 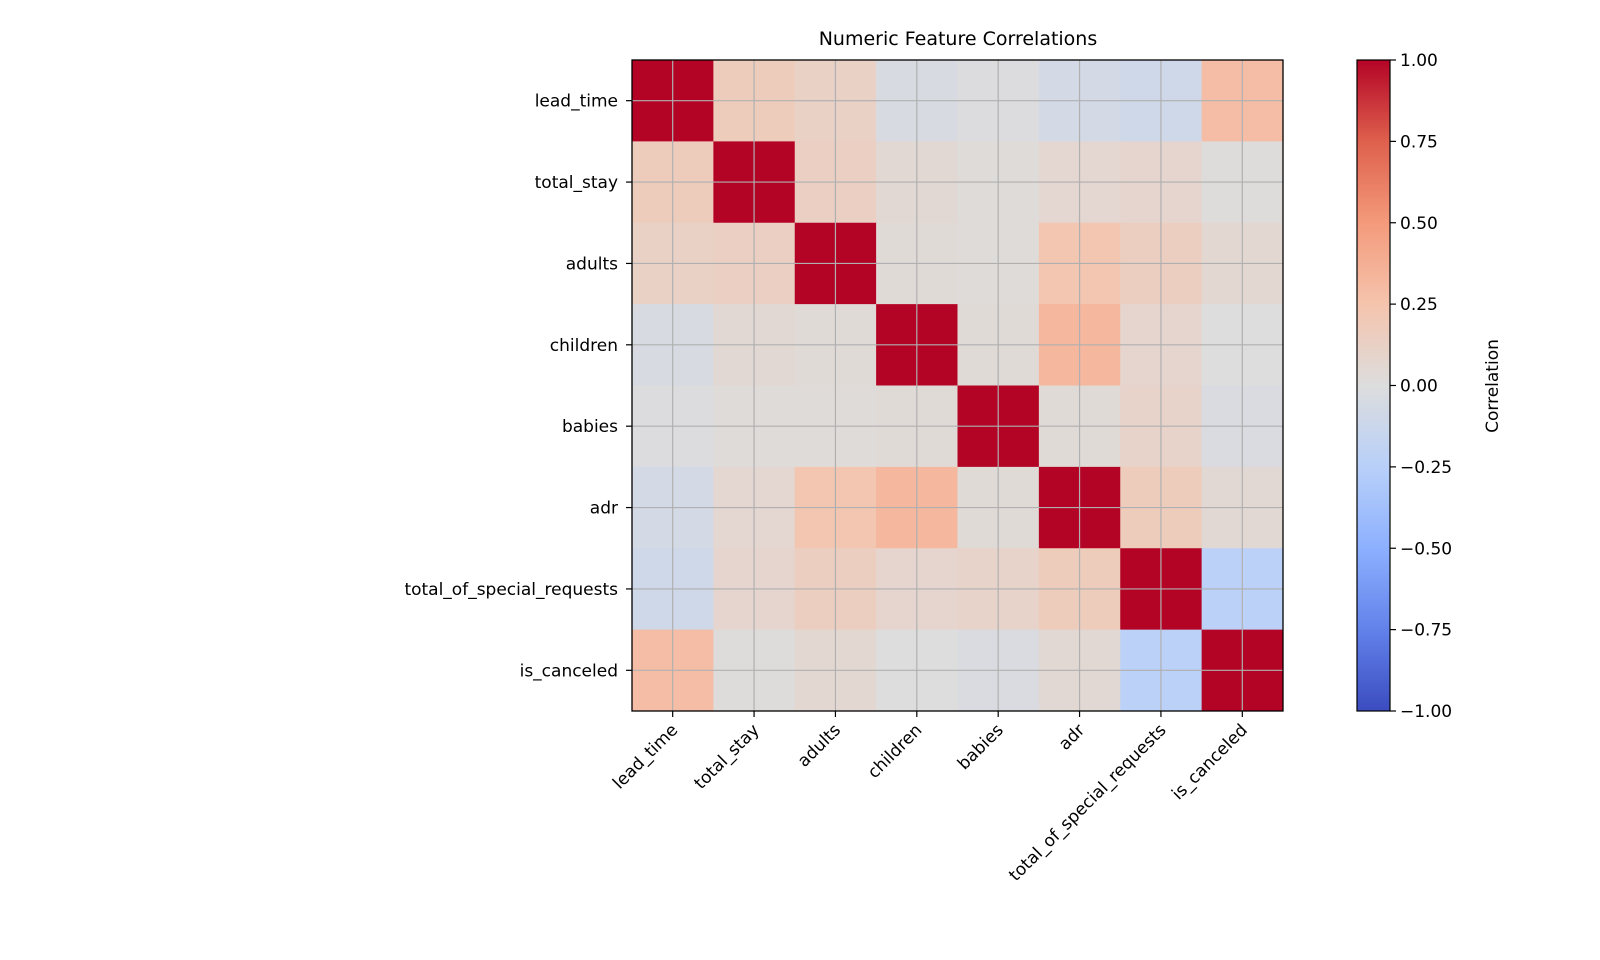 I want to click on colorbar-tick-label: 0.50, so click(x=1419, y=224).